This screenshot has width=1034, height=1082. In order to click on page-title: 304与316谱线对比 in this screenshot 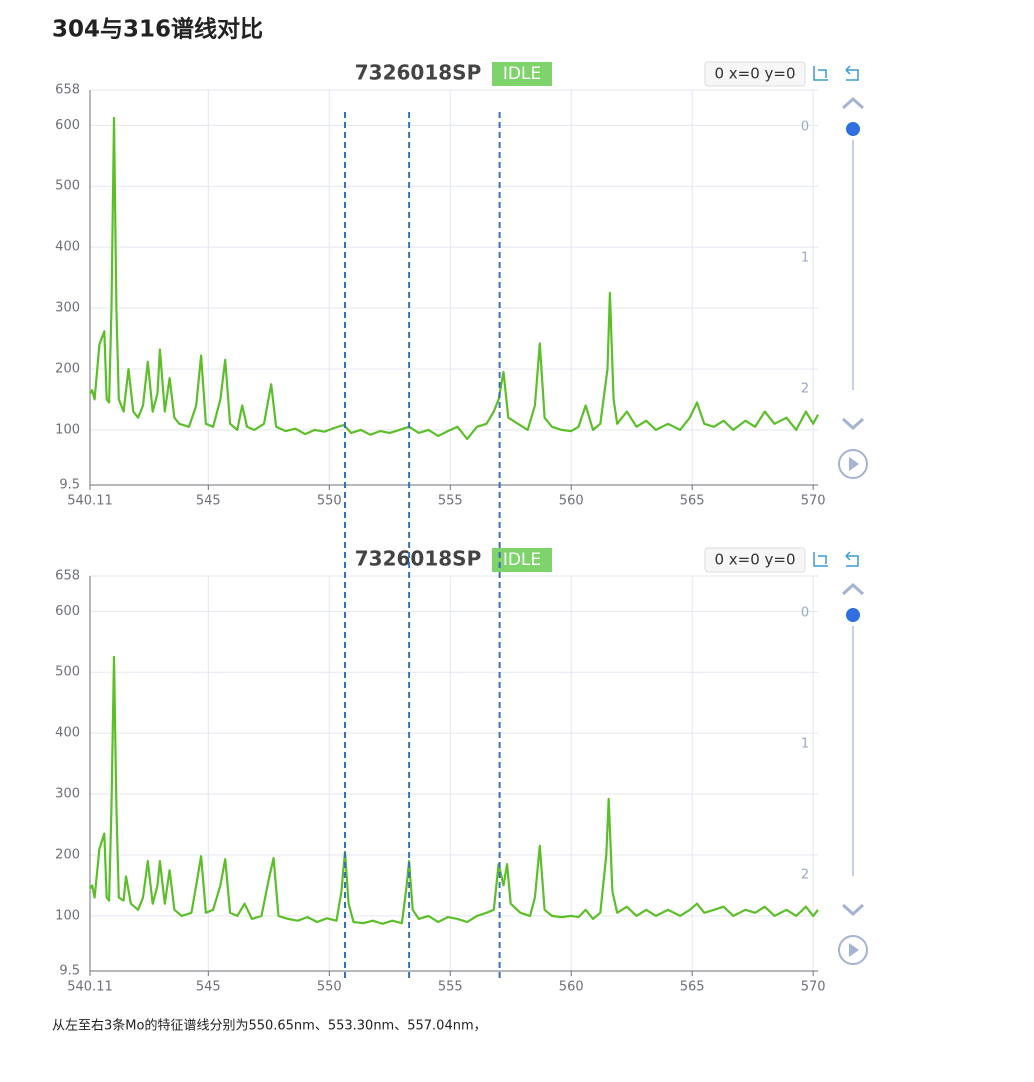, I will do `click(157, 29)`.